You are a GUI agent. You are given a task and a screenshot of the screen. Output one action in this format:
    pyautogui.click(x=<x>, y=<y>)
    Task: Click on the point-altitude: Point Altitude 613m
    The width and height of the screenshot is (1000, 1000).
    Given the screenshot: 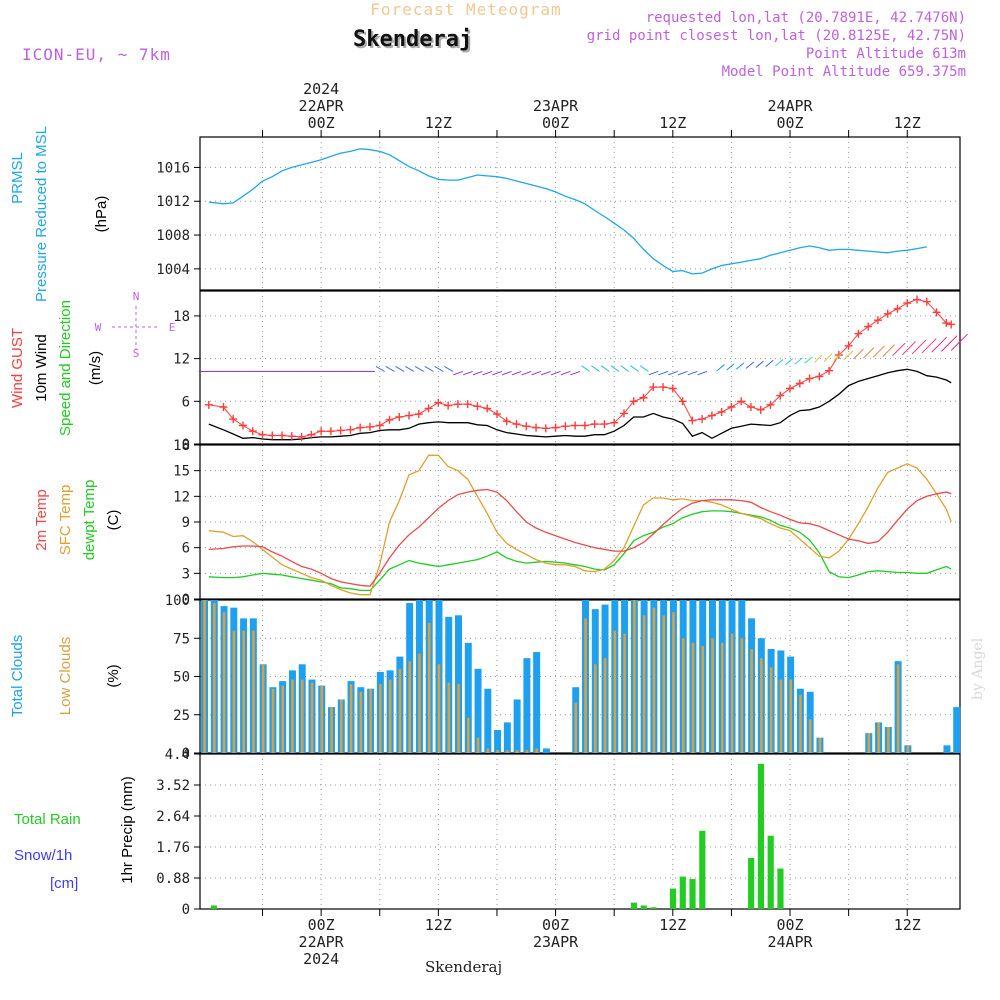 What is the action you would take?
    pyautogui.click(x=885, y=54)
    